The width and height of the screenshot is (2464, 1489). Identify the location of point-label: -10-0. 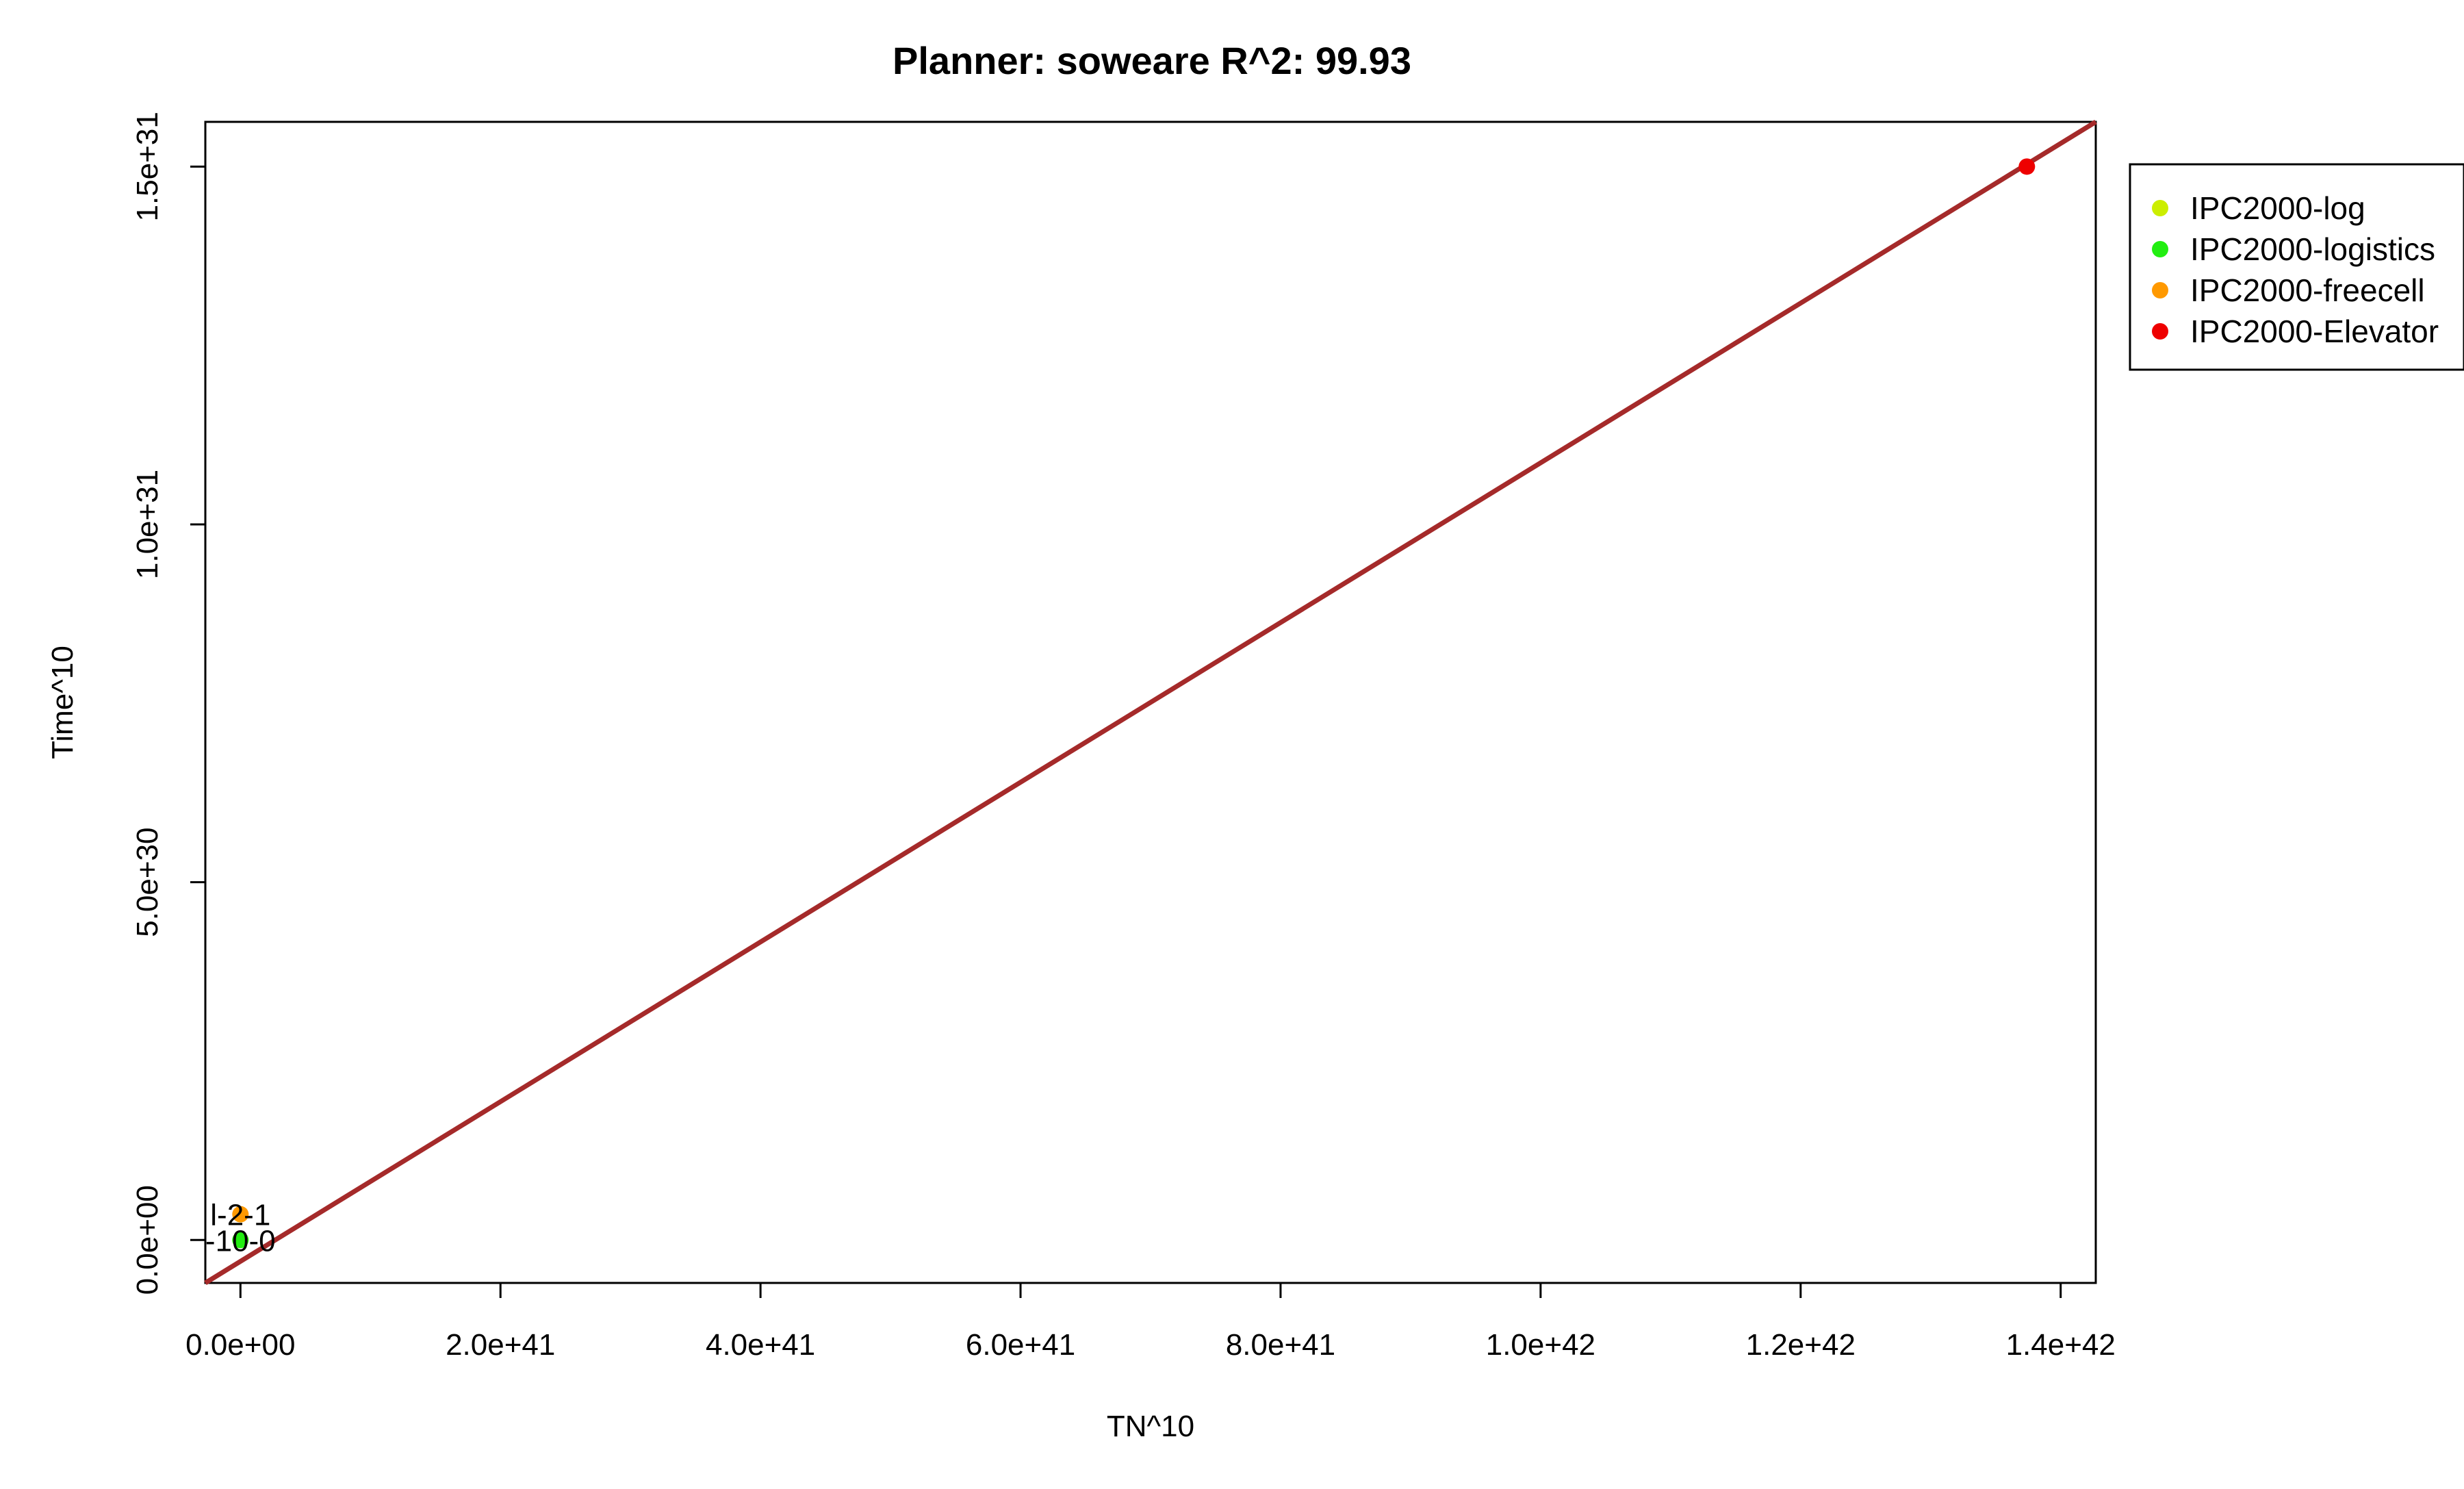
(240, 1241).